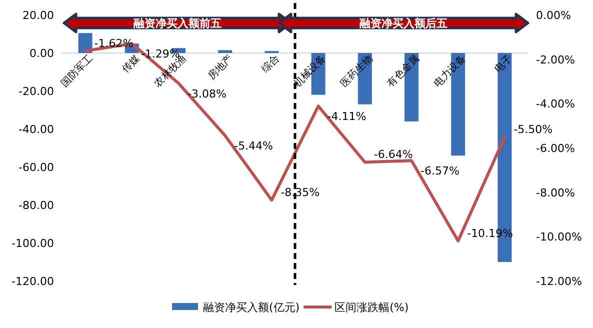 The height and width of the screenshot is (328, 593). I want to click on data-label: -4.11%, so click(346, 117).